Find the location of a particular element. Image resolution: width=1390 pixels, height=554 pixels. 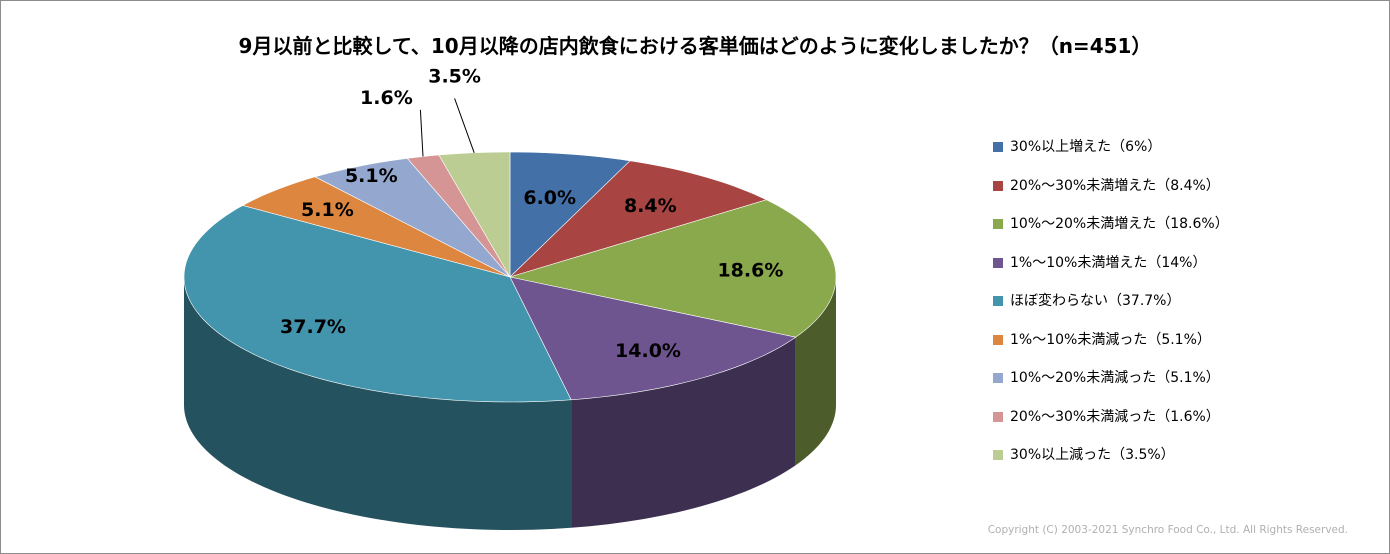

legend-label: 1%～10%未満増えた（14%） is located at coordinates (1108, 262).